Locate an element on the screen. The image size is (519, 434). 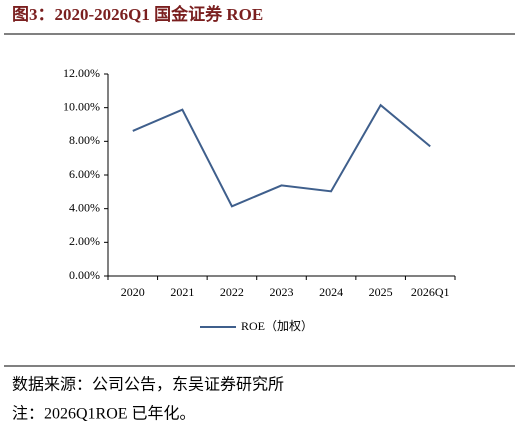
x-tick-label: 2025 is located at coordinates (381, 292).